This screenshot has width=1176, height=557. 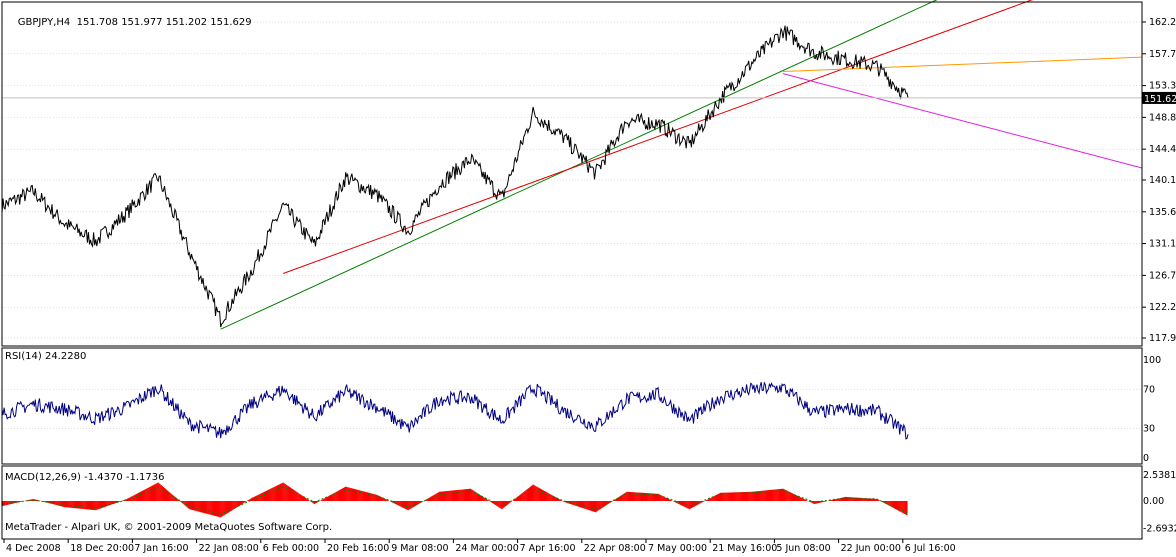 I want to click on symbol-title: GBPJPY,H4, so click(x=44, y=22).